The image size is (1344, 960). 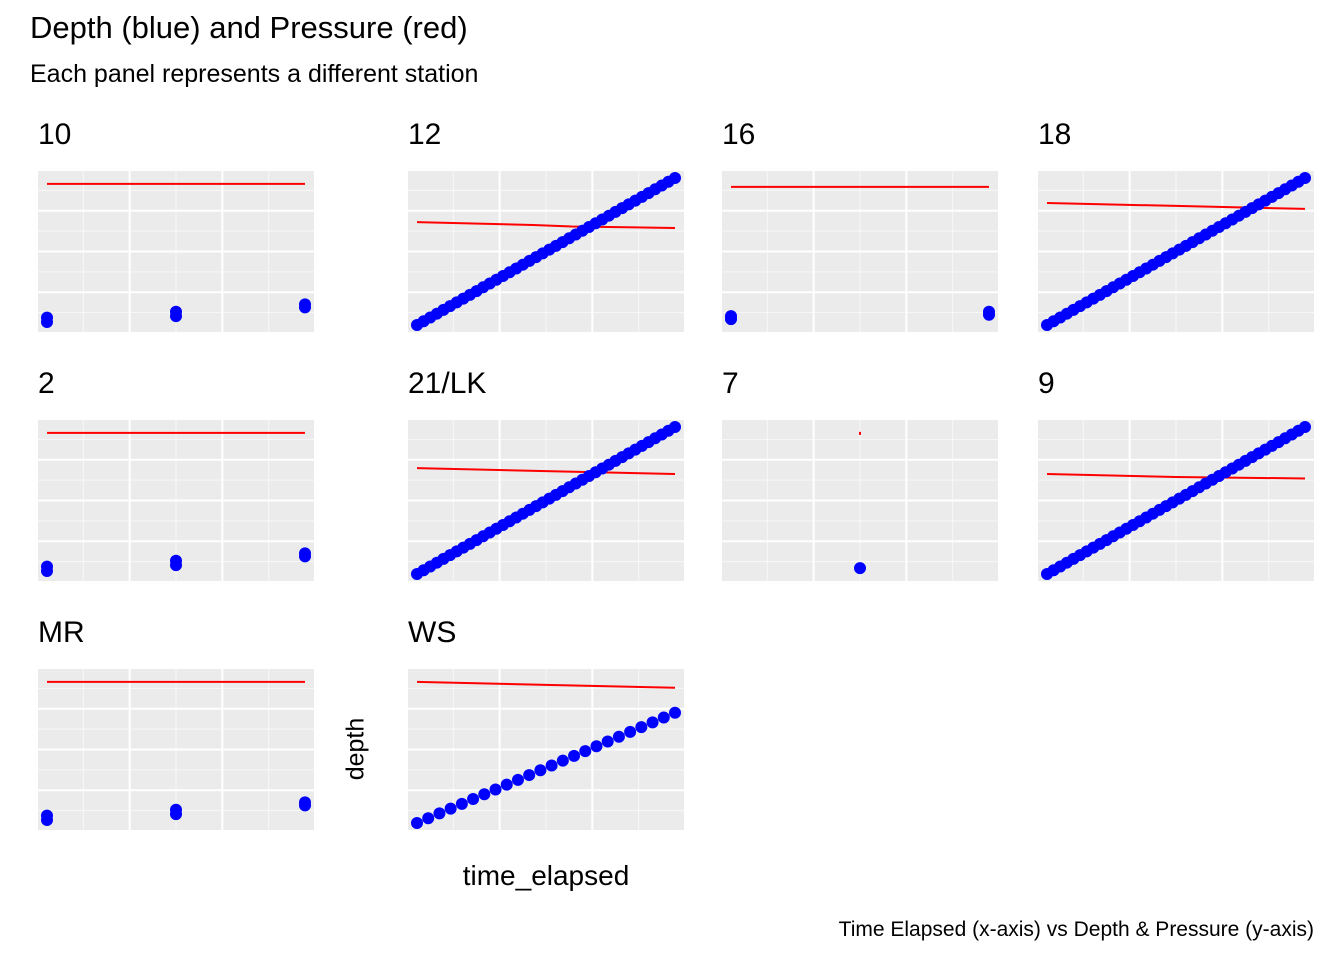 What do you see at coordinates (249, 27) in the screenshot?
I see `chart-title: Depth (blue) and Pressure (red)` at bounding box center [249, 27].